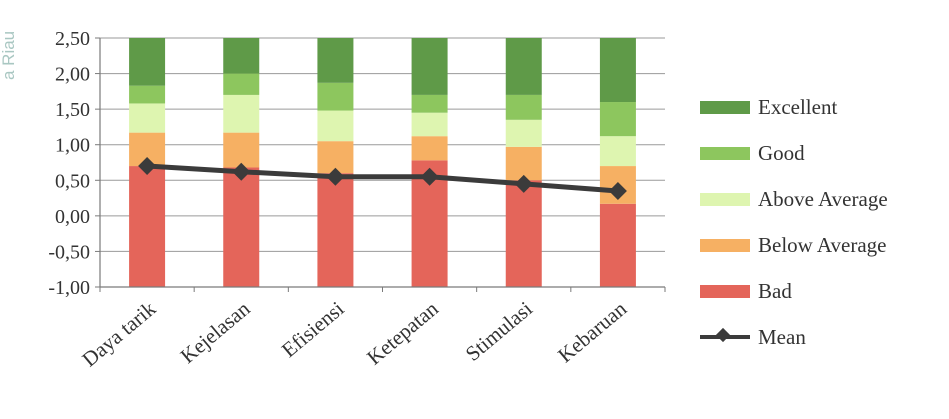 The width and height of the screenshot is (949, 419). Describe the element at coordinates (725, 245) in the screenshot. I see `legend-swatch-below-average` at that location.